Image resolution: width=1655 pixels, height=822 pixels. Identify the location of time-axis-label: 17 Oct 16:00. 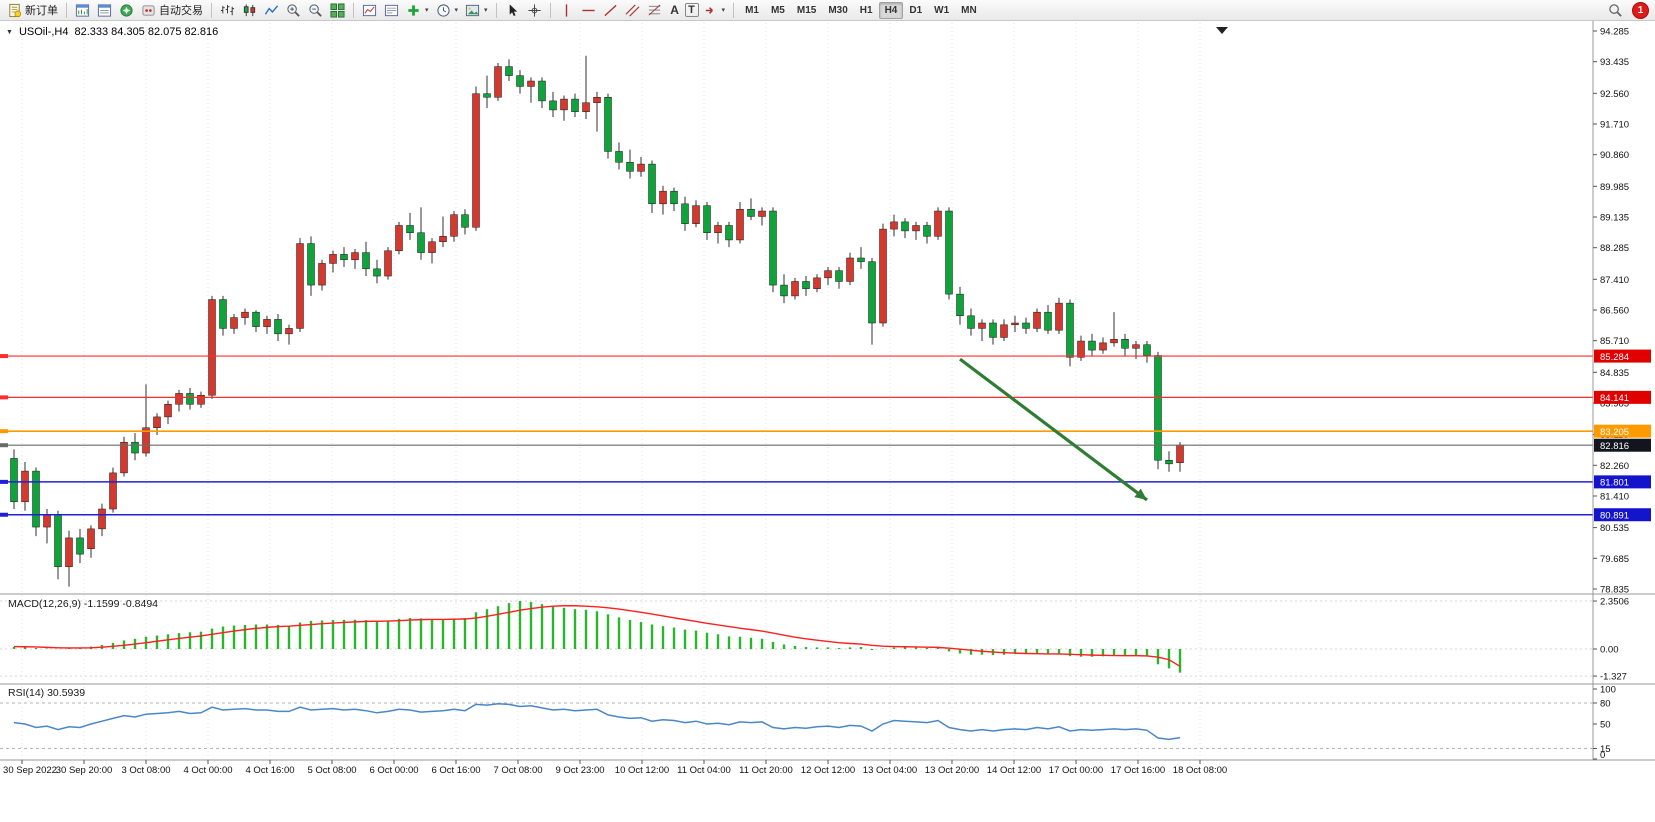
(1138, 770).